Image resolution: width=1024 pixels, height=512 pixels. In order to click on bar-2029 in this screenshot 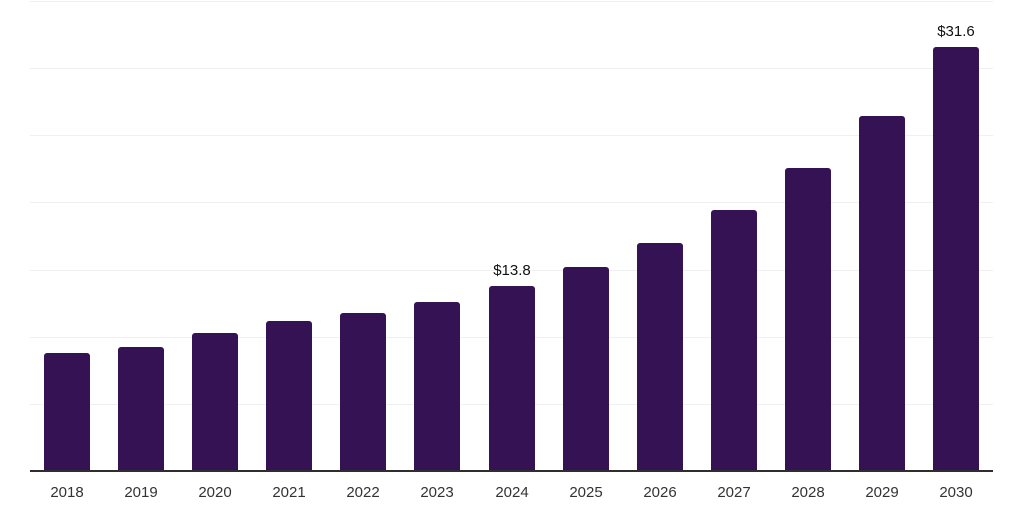, I will do `click(882, 293)`.